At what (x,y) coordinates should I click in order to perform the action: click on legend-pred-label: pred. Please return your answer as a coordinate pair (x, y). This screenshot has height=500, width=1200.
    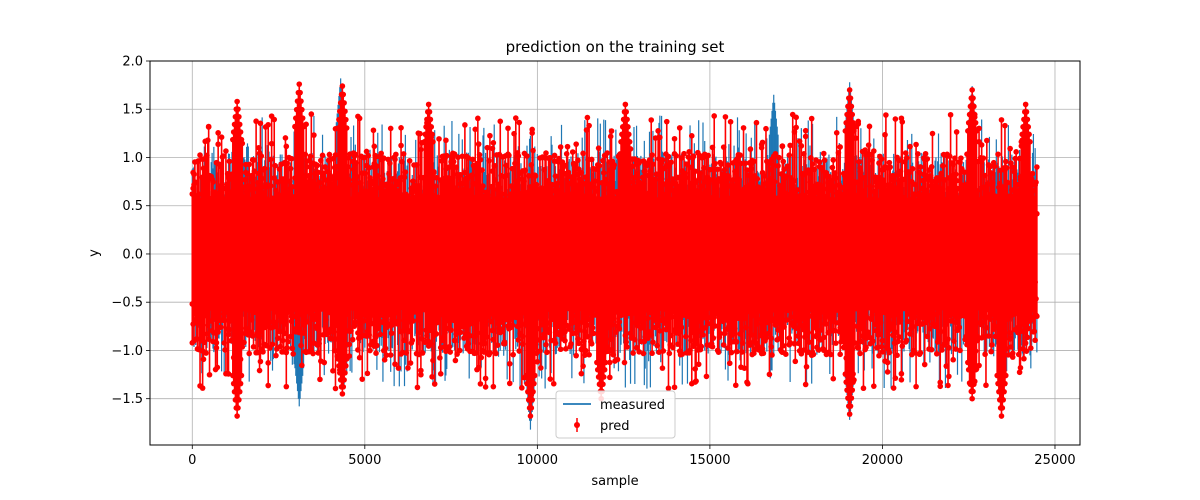
    Looking at the image, I should click on (615, 426).